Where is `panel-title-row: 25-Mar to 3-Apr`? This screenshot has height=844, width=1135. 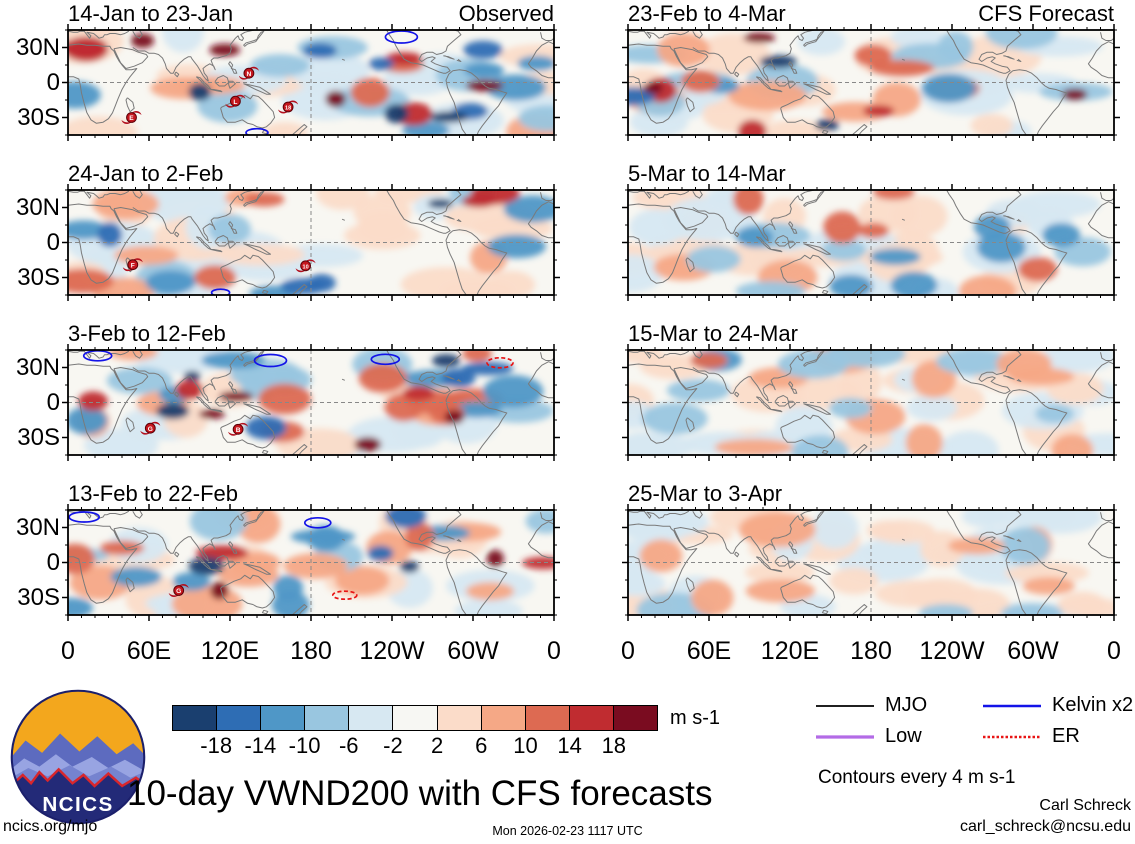
panel-title-row: 25-Mar to 3-Apr is located at coordinates (871, 494).